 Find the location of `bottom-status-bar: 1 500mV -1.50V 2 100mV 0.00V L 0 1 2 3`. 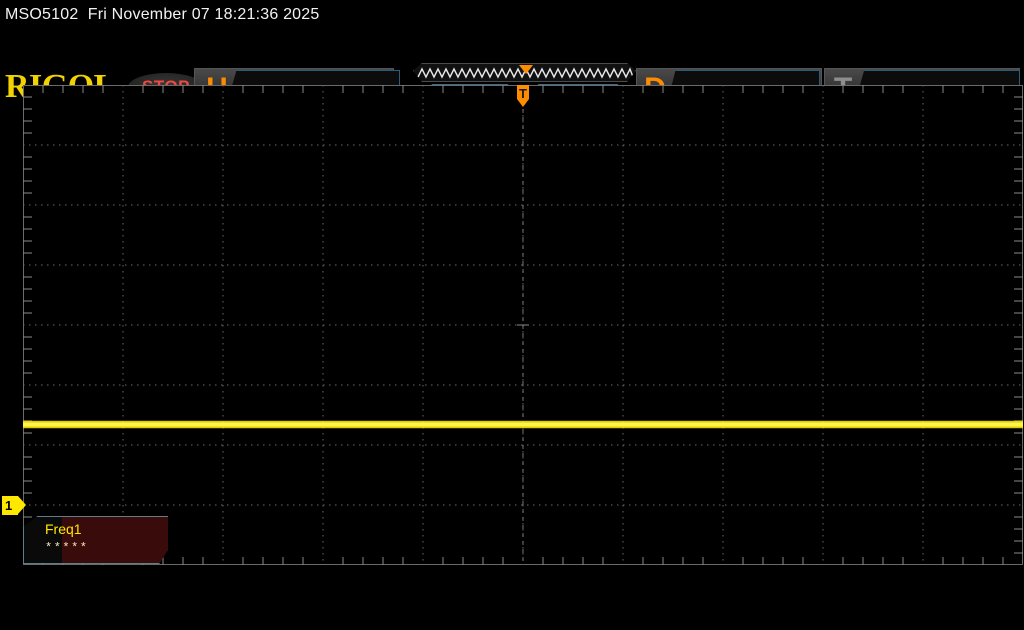

bottom-status-bar: 1 500mV -1.50V 2 100mV 0.00V L 0 1 2 3 is located at coordinates (512, 600).